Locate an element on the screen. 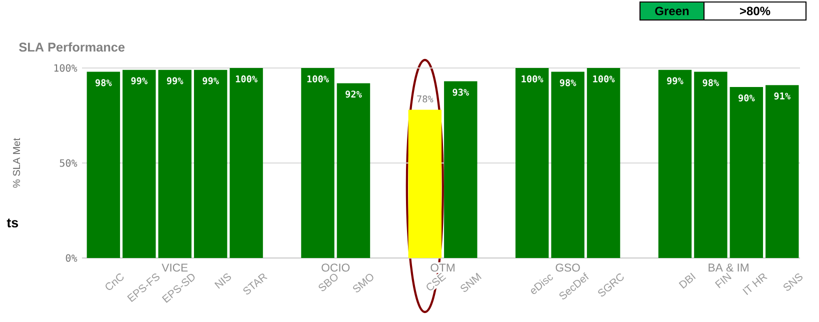 The width and height of the screenshot is (819, 322). y-tick-label: 50% is located at coordinates (69, 163).